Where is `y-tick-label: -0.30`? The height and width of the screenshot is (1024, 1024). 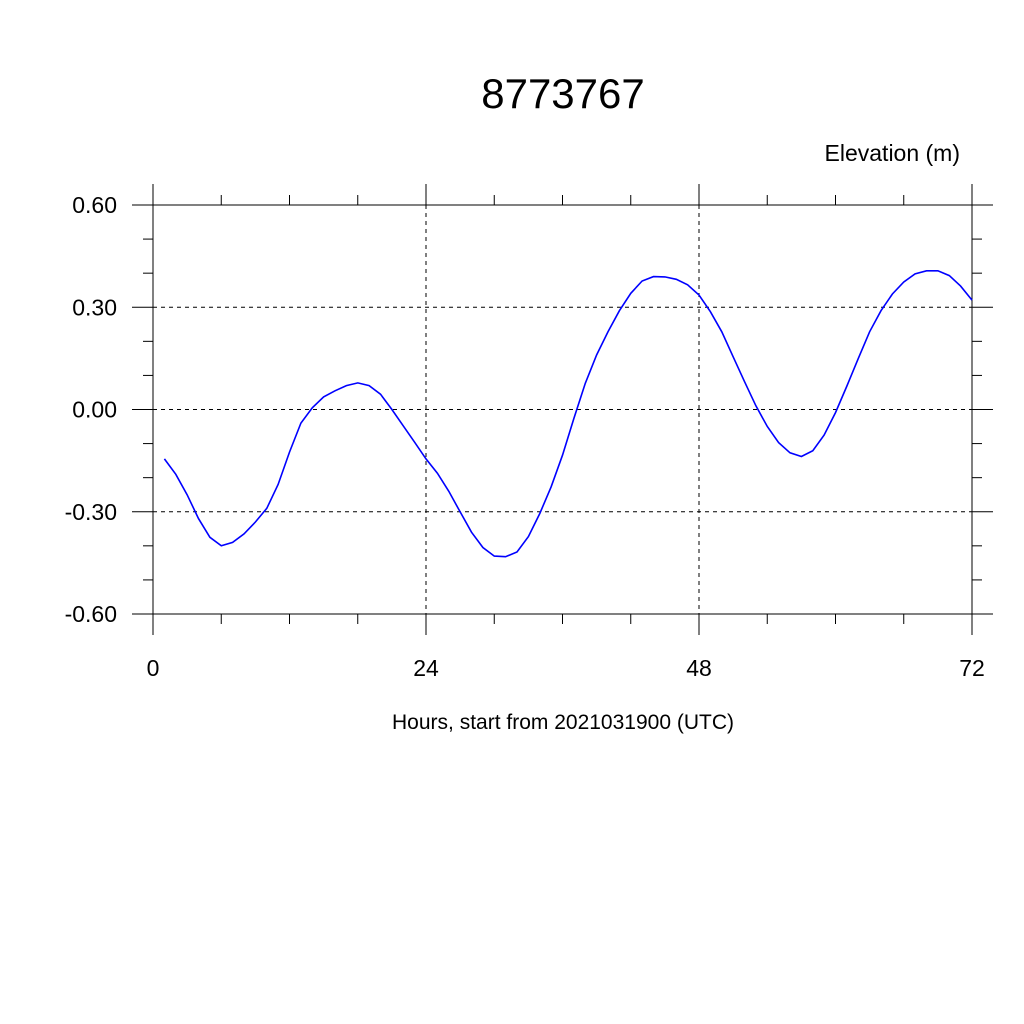
y-tick-label: -0.30 is located at coordinates (91, 512).